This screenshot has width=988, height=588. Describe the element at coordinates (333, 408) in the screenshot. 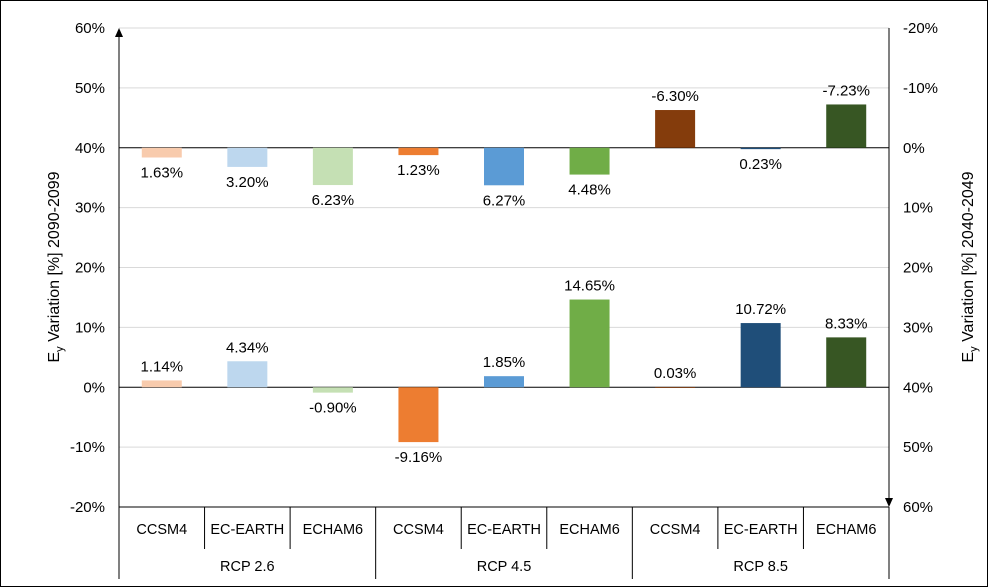

I see `data-label: -0.90%` at that location.